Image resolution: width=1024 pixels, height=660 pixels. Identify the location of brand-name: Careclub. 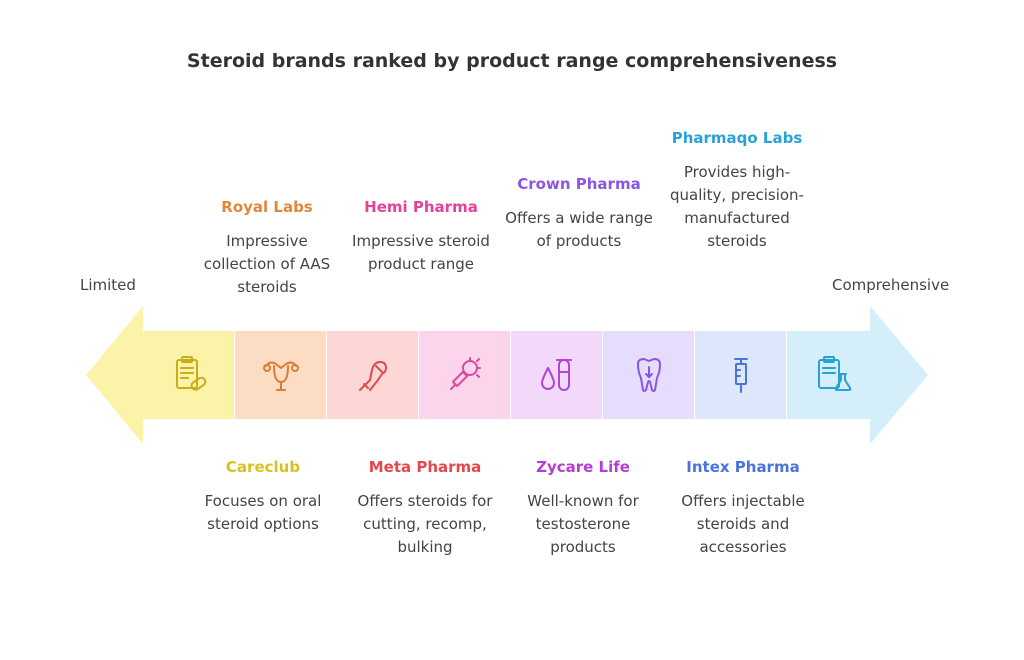
(263, 467).